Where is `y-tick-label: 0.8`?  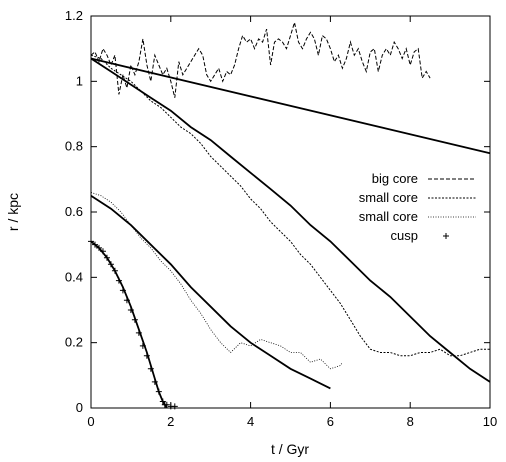
y-tick-label: 0.8 is located at coordinates (74, 146).